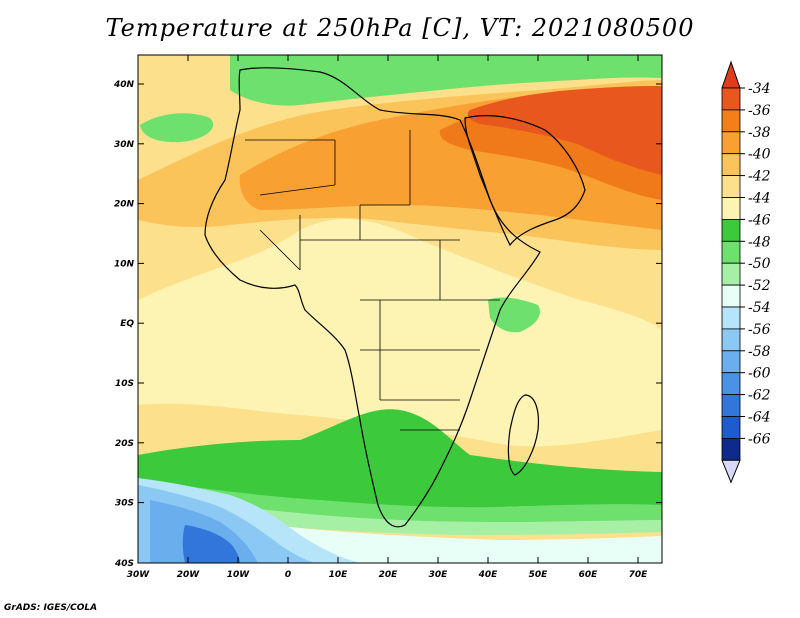 Image resolution: width=800 pixels, height=618 pixels. Describe the element at coordinates (124, 85) in the screenshot. I see `lat-tick-label: 40N` at that location.